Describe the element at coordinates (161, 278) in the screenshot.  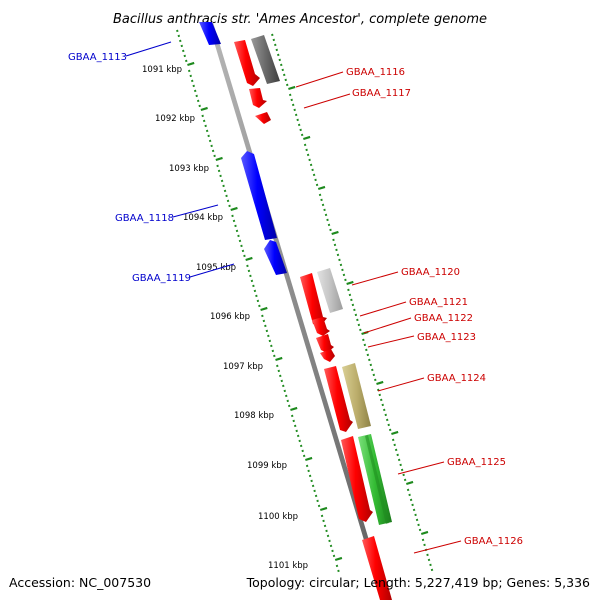
I see `gene-label-gbaa-1119: GBAA_1119` at that location.